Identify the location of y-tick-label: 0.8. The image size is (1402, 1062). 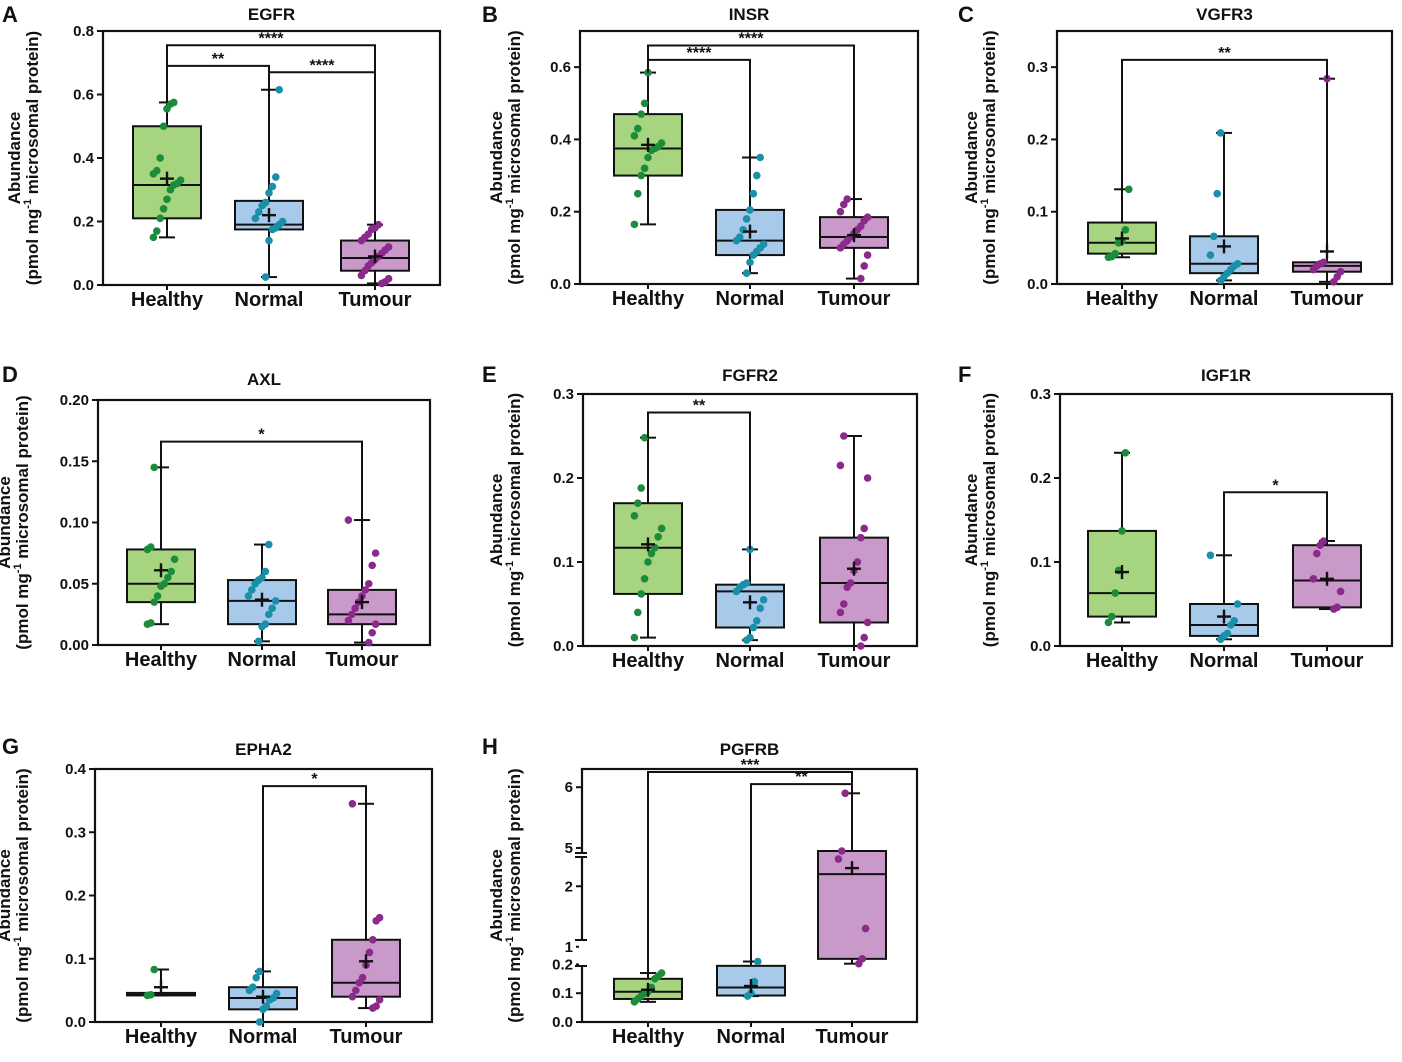
(83, 31).